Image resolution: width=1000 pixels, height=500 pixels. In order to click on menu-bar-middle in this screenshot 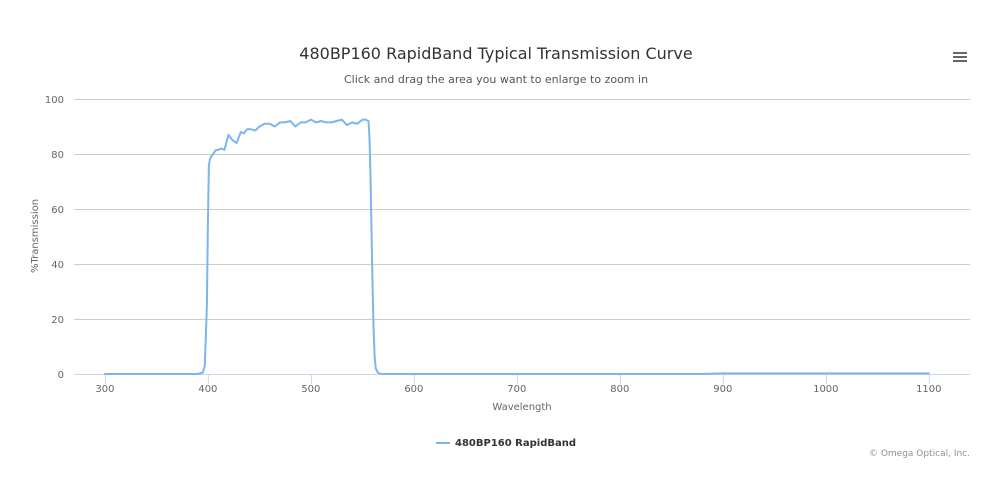, I will do `click(960, 57)`.